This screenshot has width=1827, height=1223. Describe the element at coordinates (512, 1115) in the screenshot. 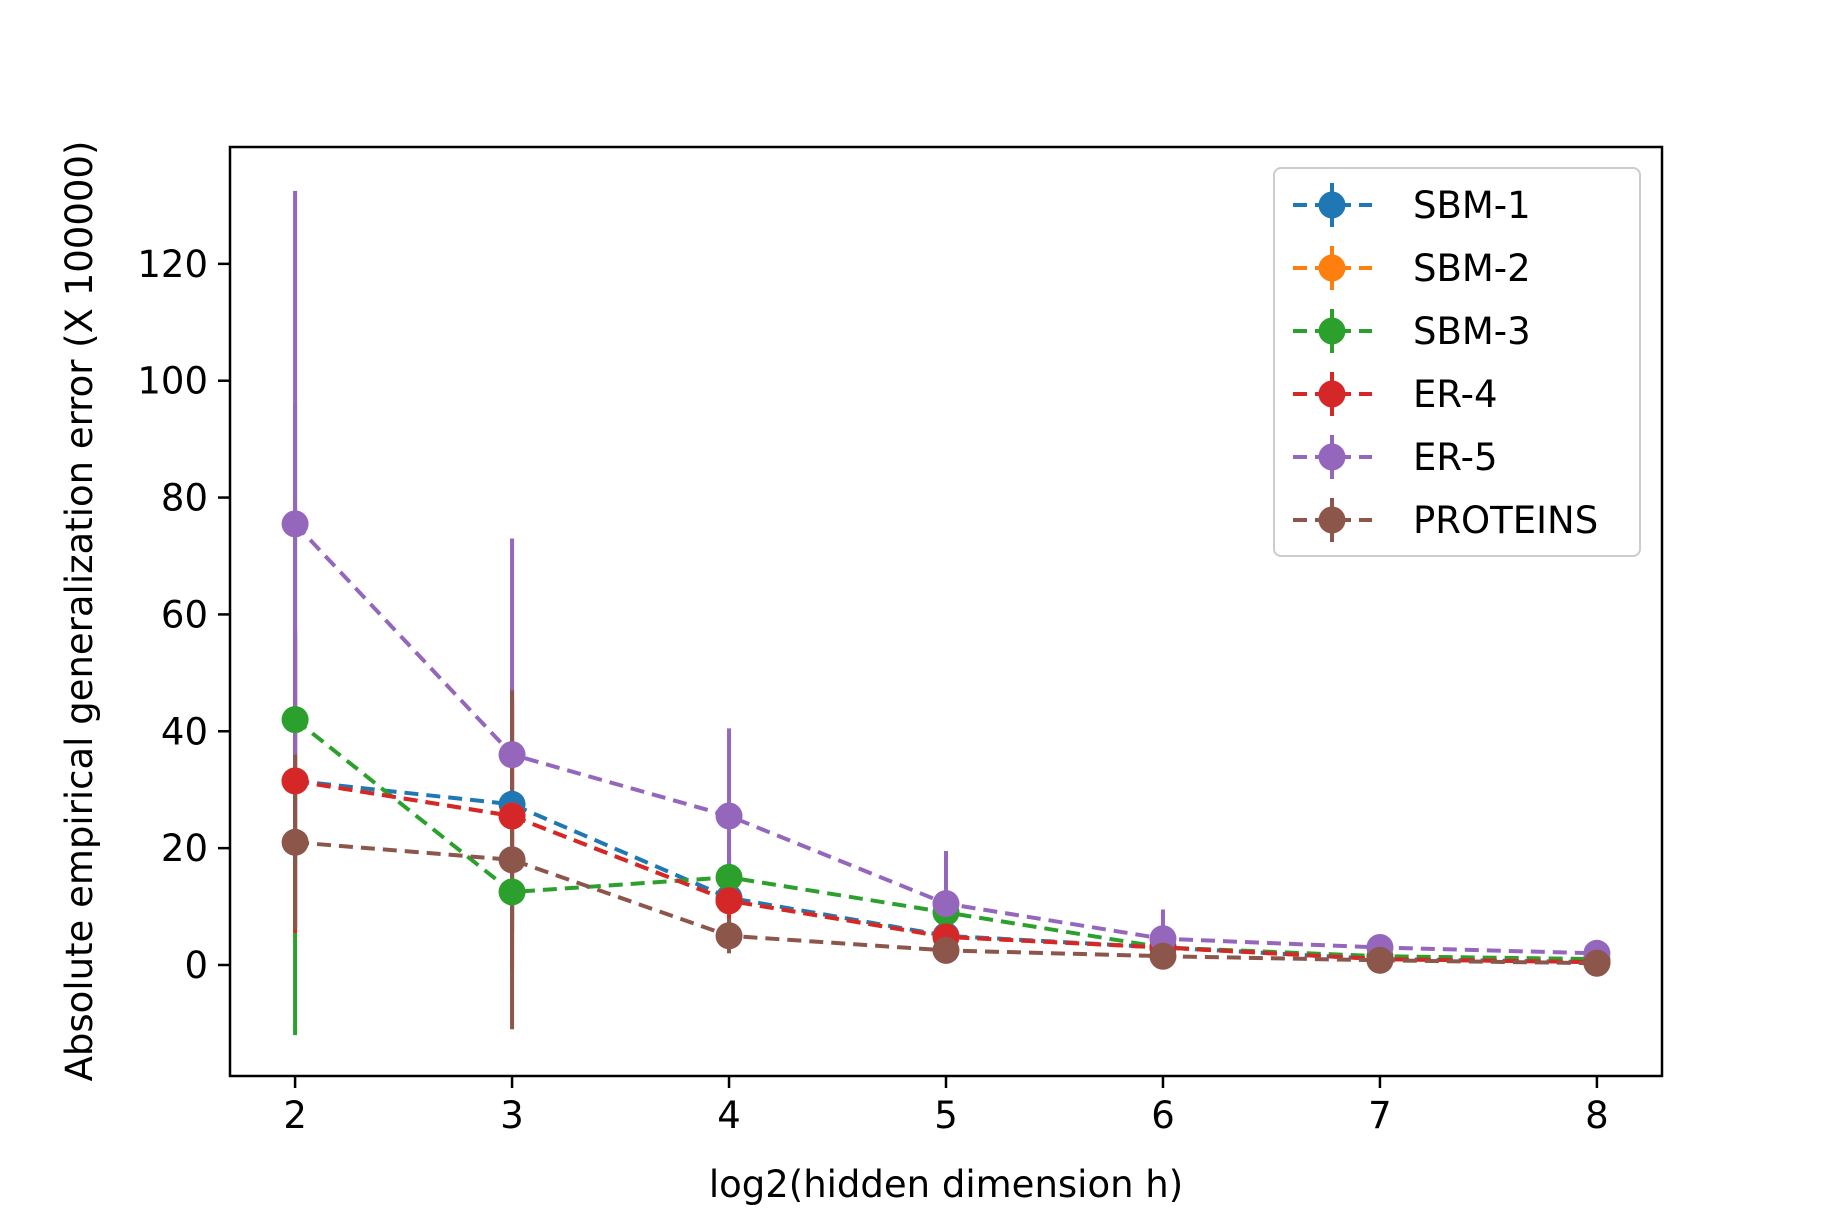

I see `x-tick-label: 3` at that location.